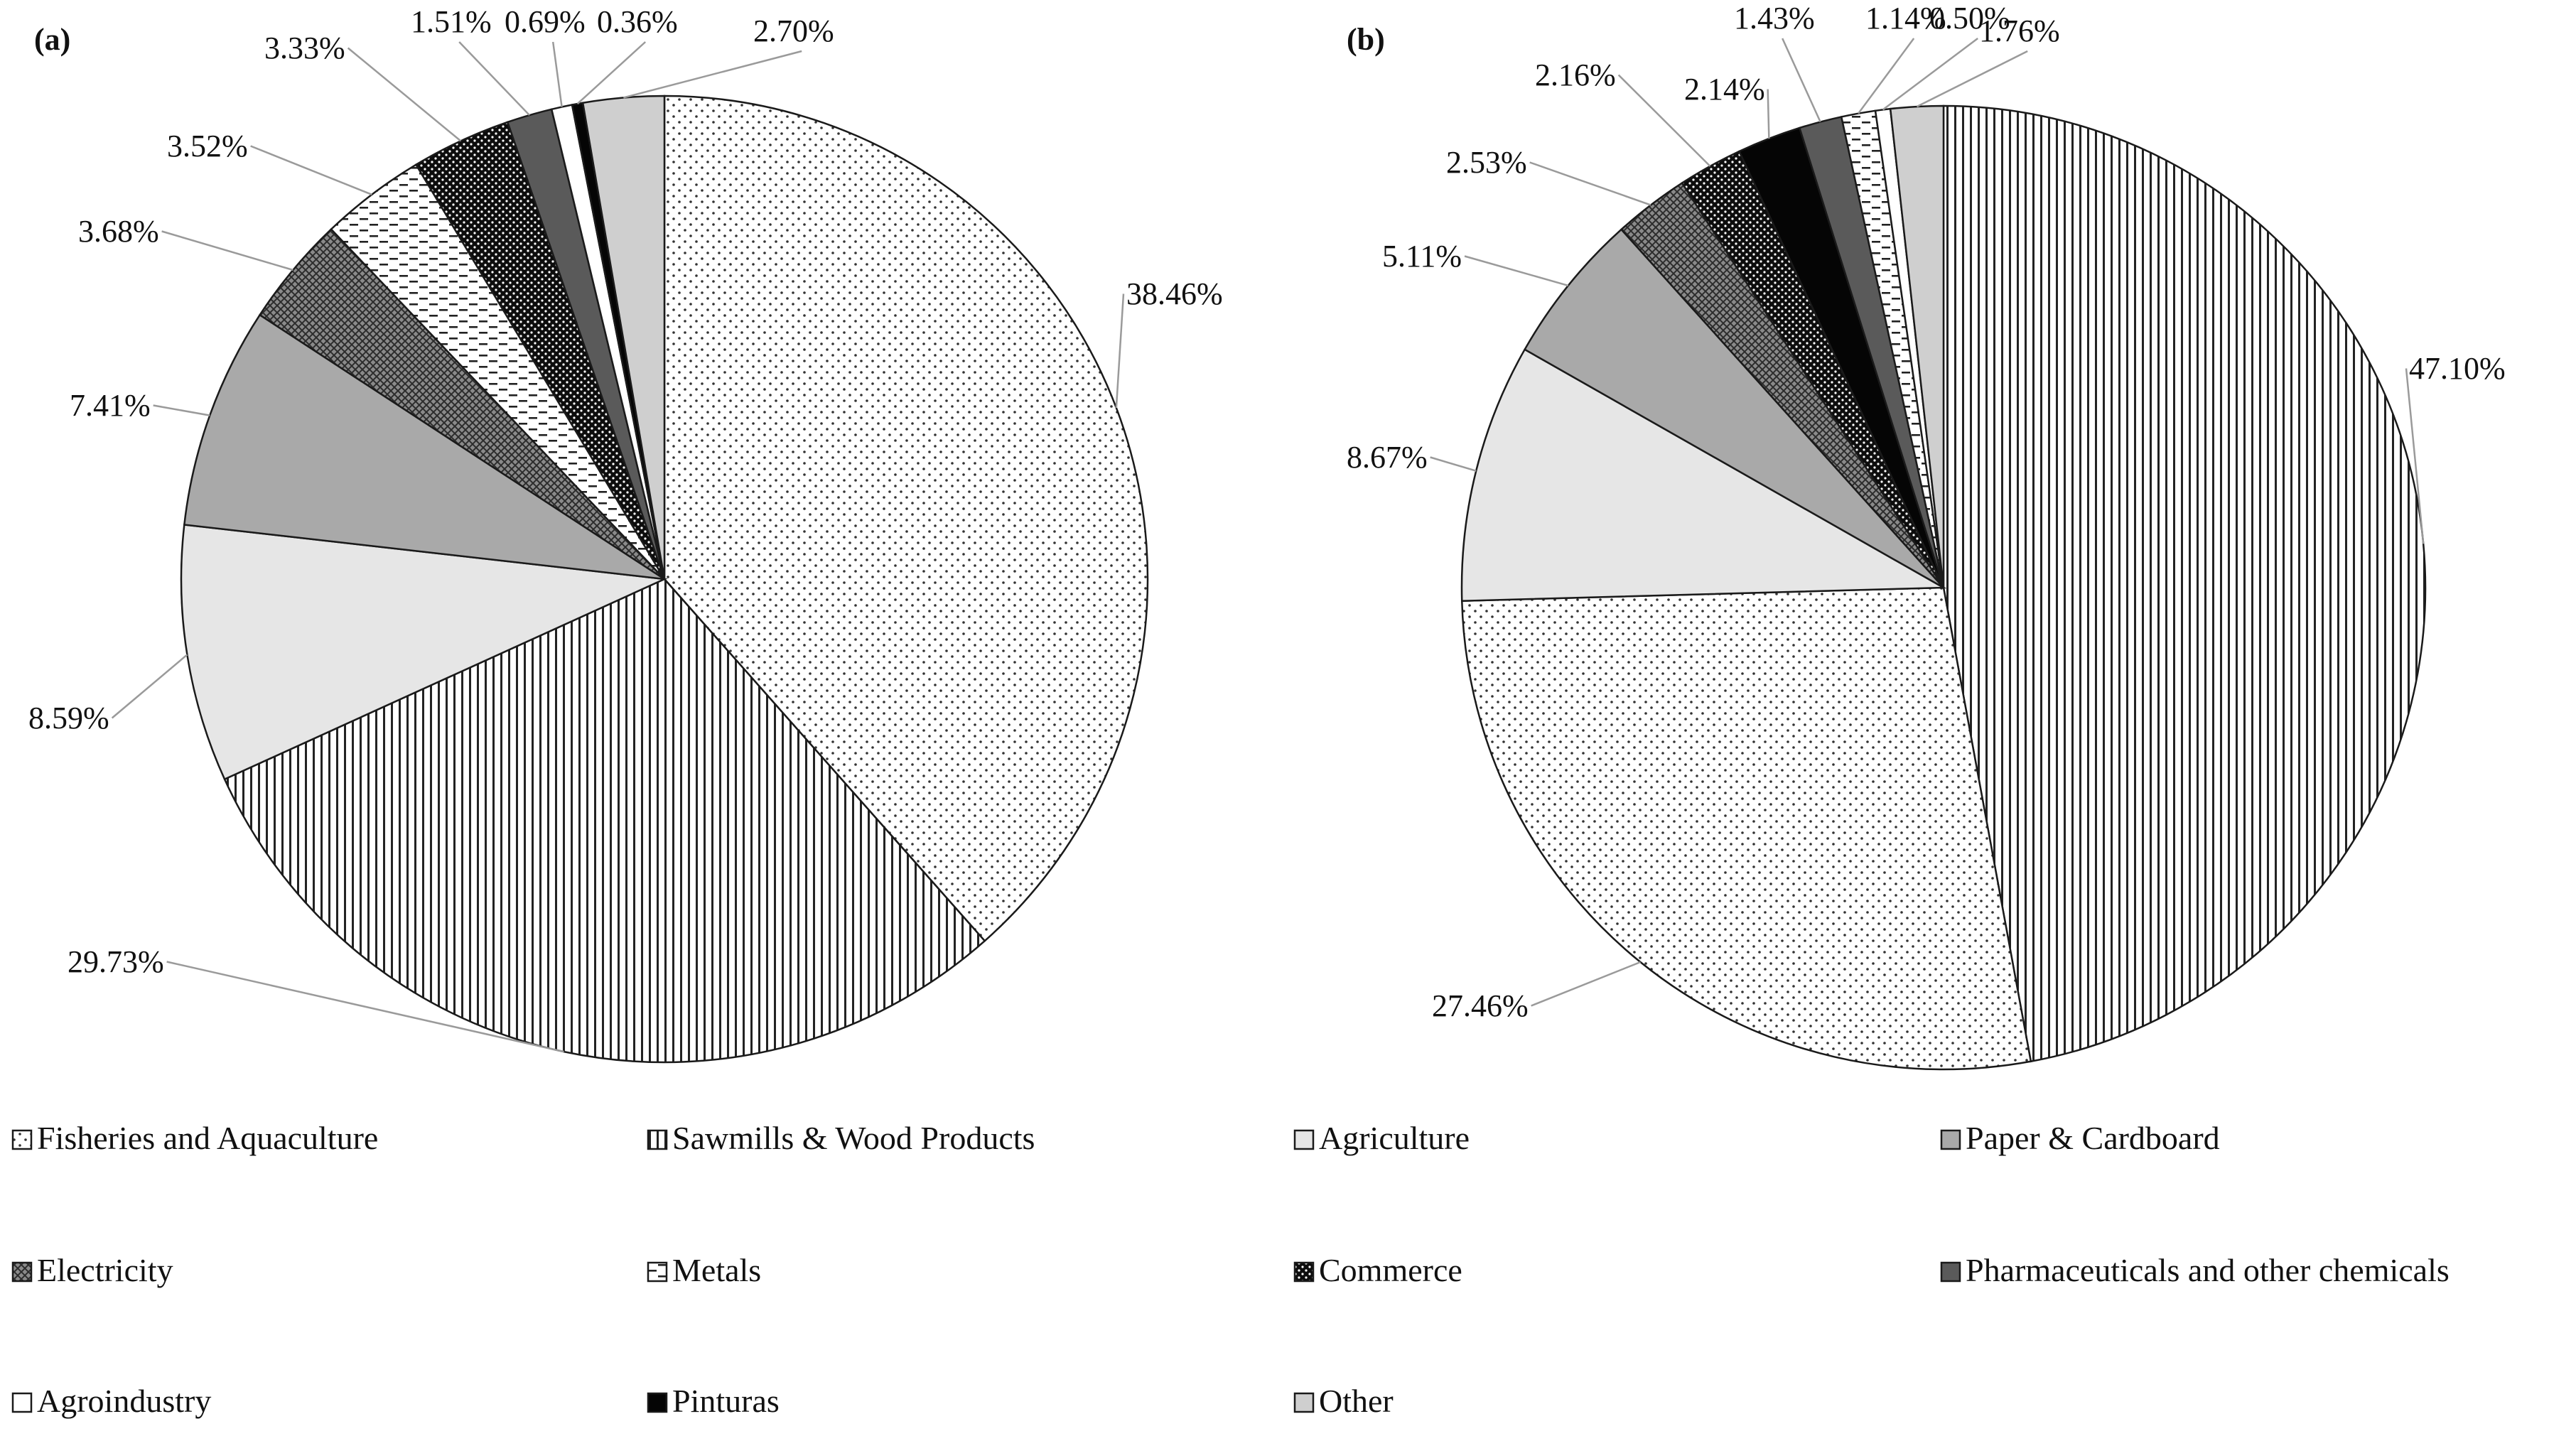 The height and width of the screenshot is (1441, 2576). I want to click on legend-label-pinturas: Pinturas, so click(726, 1401).